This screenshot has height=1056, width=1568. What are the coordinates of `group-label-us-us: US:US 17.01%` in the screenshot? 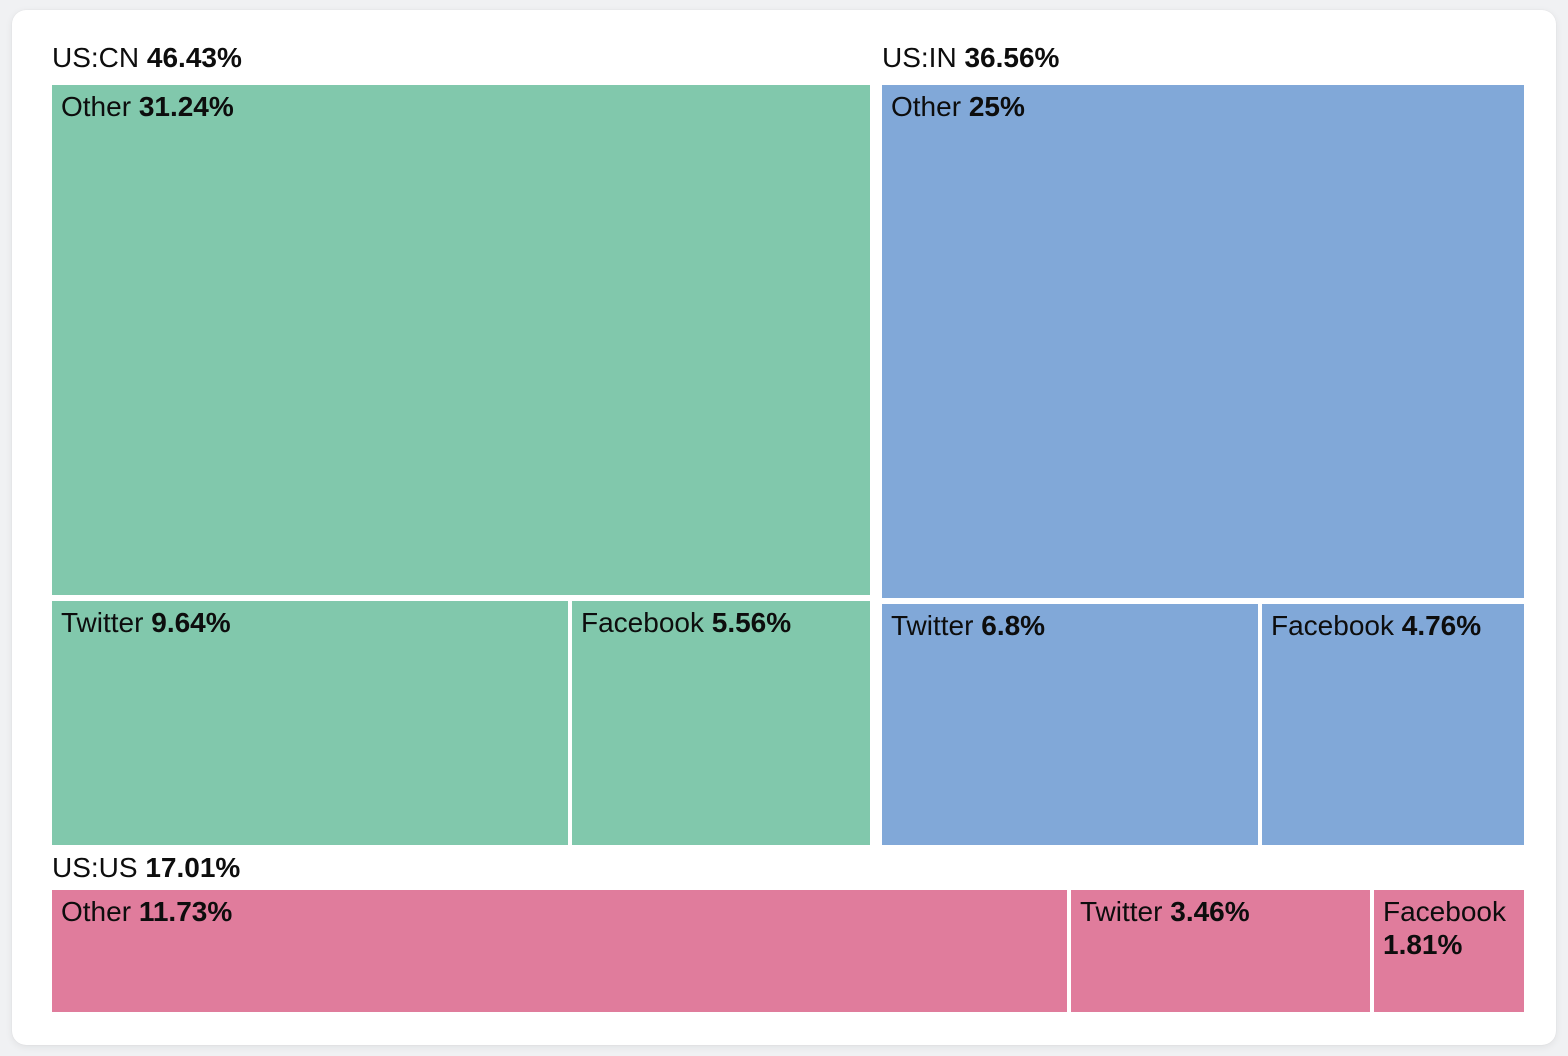 It's located at (146, 868).